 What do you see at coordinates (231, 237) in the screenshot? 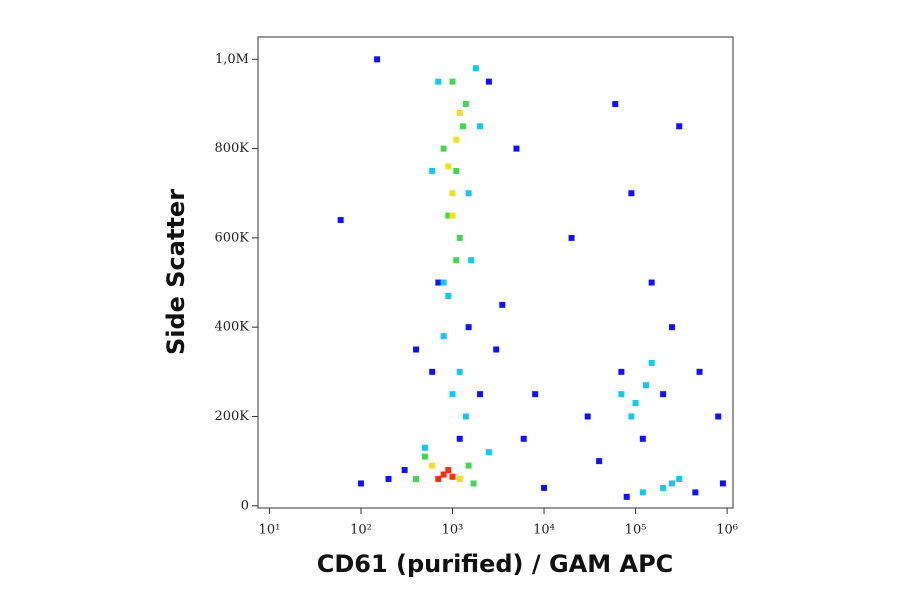
I see `y-tick-label: 600K` at bounding box center [231, 237].